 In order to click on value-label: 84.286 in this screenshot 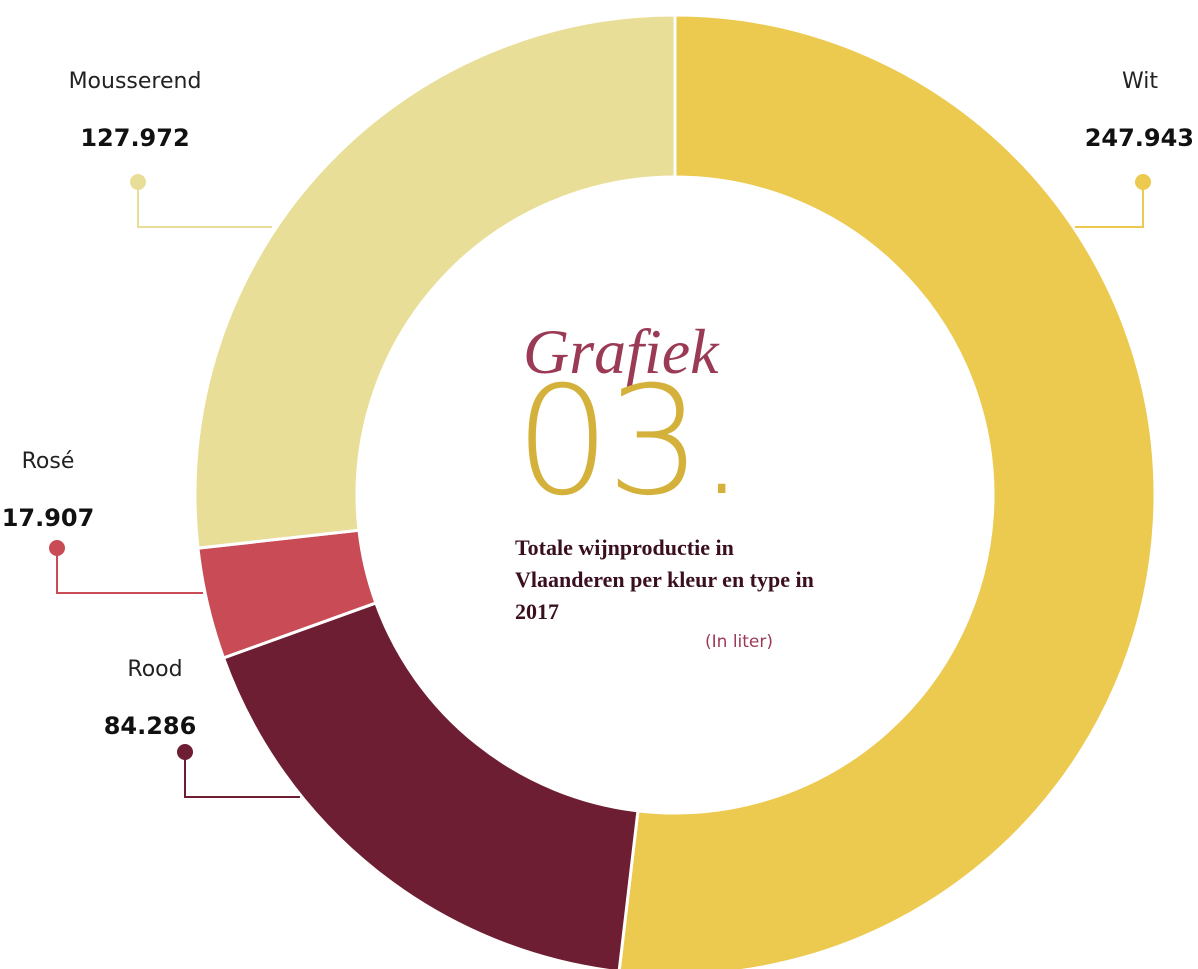, I will do `click(150, 726)`.